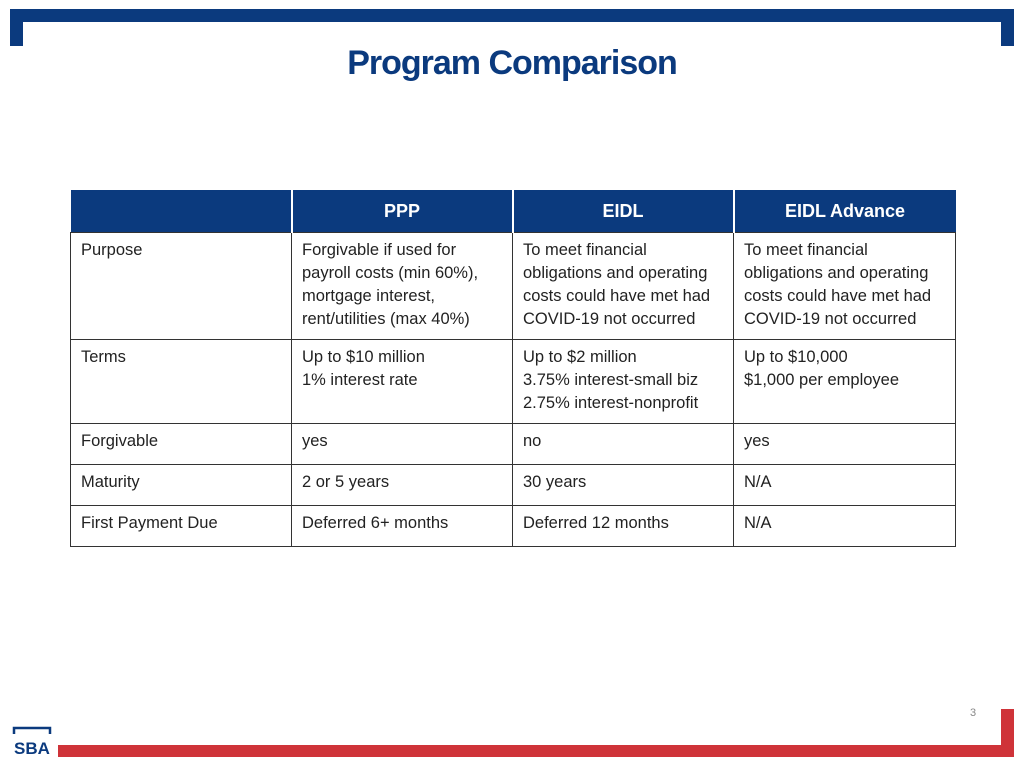  Describe the element at coordinates (181, 526) in the screenshot. I see `row-label: First Payment Due` at that location.